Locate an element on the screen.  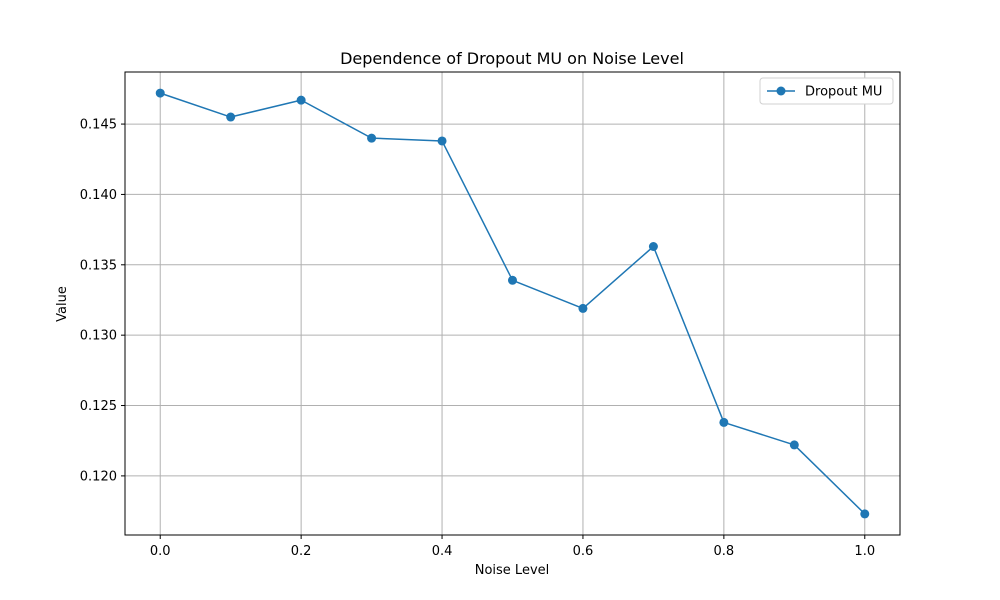
legend-marker is located at coordinates (781, 91).